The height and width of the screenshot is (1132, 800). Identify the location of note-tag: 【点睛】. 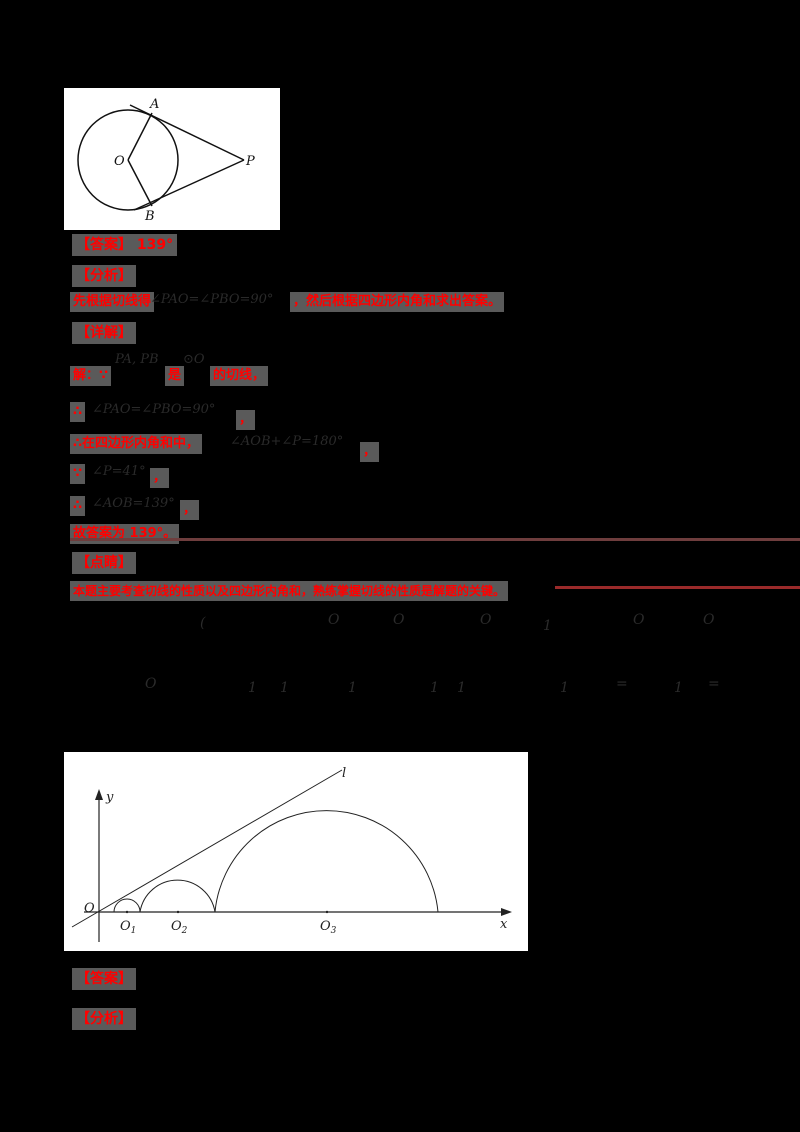
(104, 563).